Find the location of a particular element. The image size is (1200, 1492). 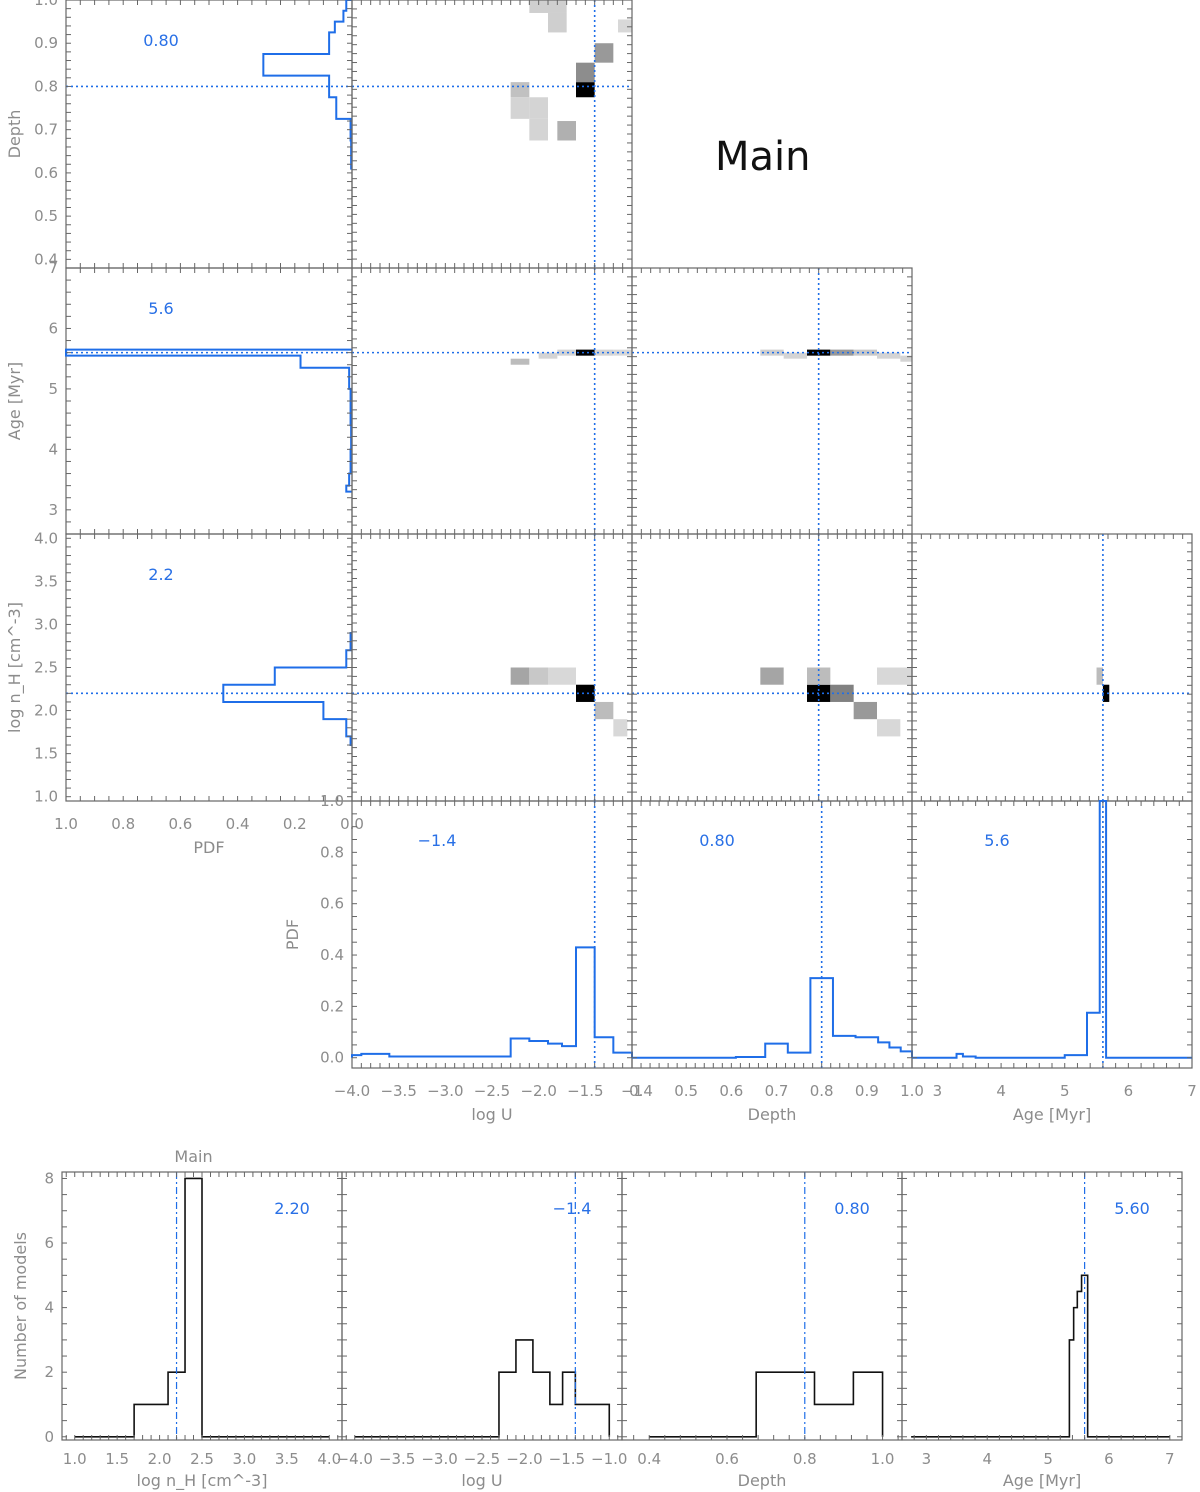

y-axis-label: Depth is located at coordinates (14, 134).